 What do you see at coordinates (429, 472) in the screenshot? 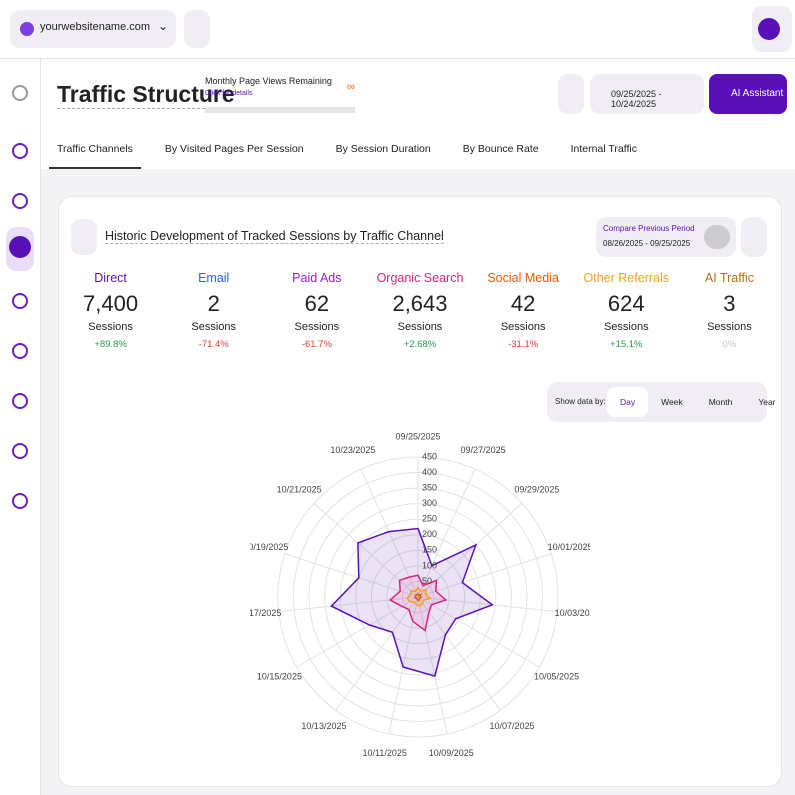
I see `radial-tick-label: 400` at bounding box center [429, 472].